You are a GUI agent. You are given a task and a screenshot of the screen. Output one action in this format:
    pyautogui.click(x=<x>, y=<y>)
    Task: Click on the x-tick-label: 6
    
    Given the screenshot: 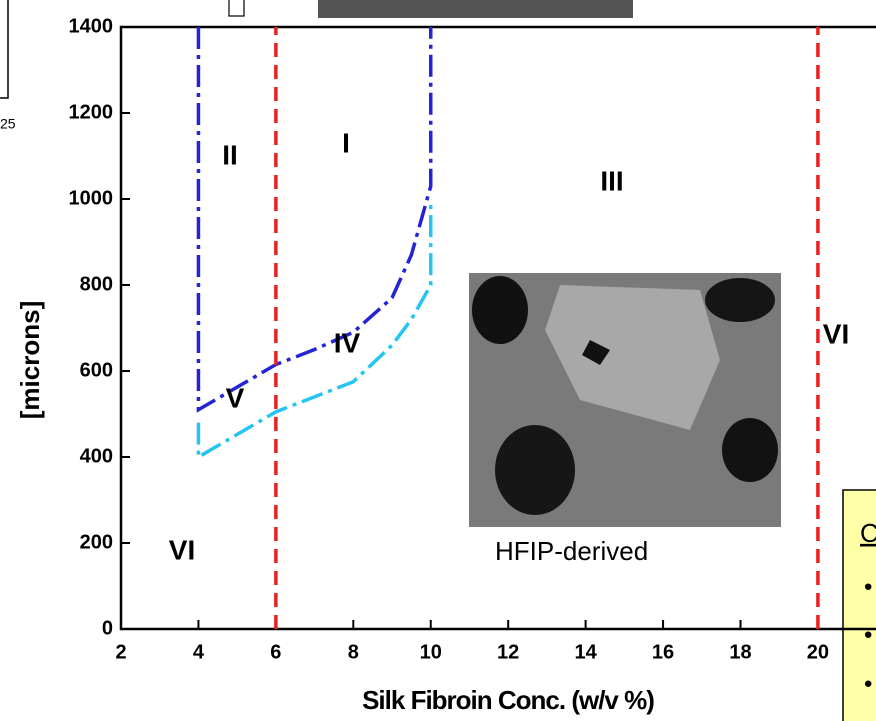 What is the action you would take?
    pyautogui.click(x=275, y=652)
    